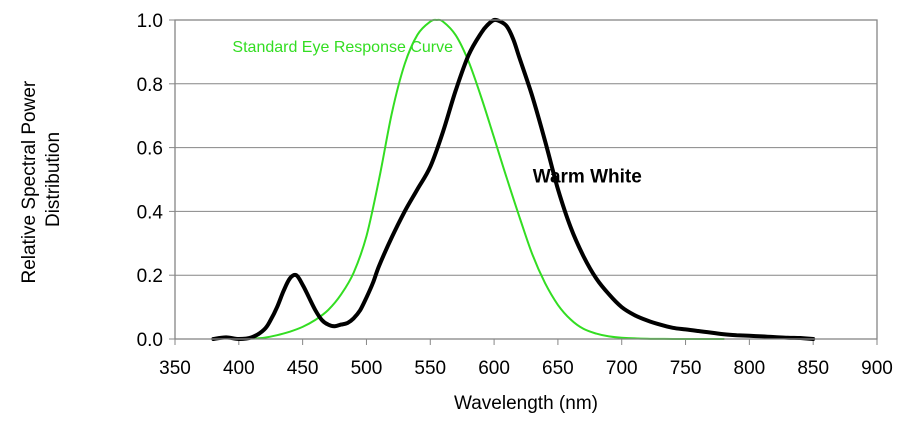 The height and width of the screenshot is (424, 911). I want to click on y-tick-label: 0.8, so click(150, 85).